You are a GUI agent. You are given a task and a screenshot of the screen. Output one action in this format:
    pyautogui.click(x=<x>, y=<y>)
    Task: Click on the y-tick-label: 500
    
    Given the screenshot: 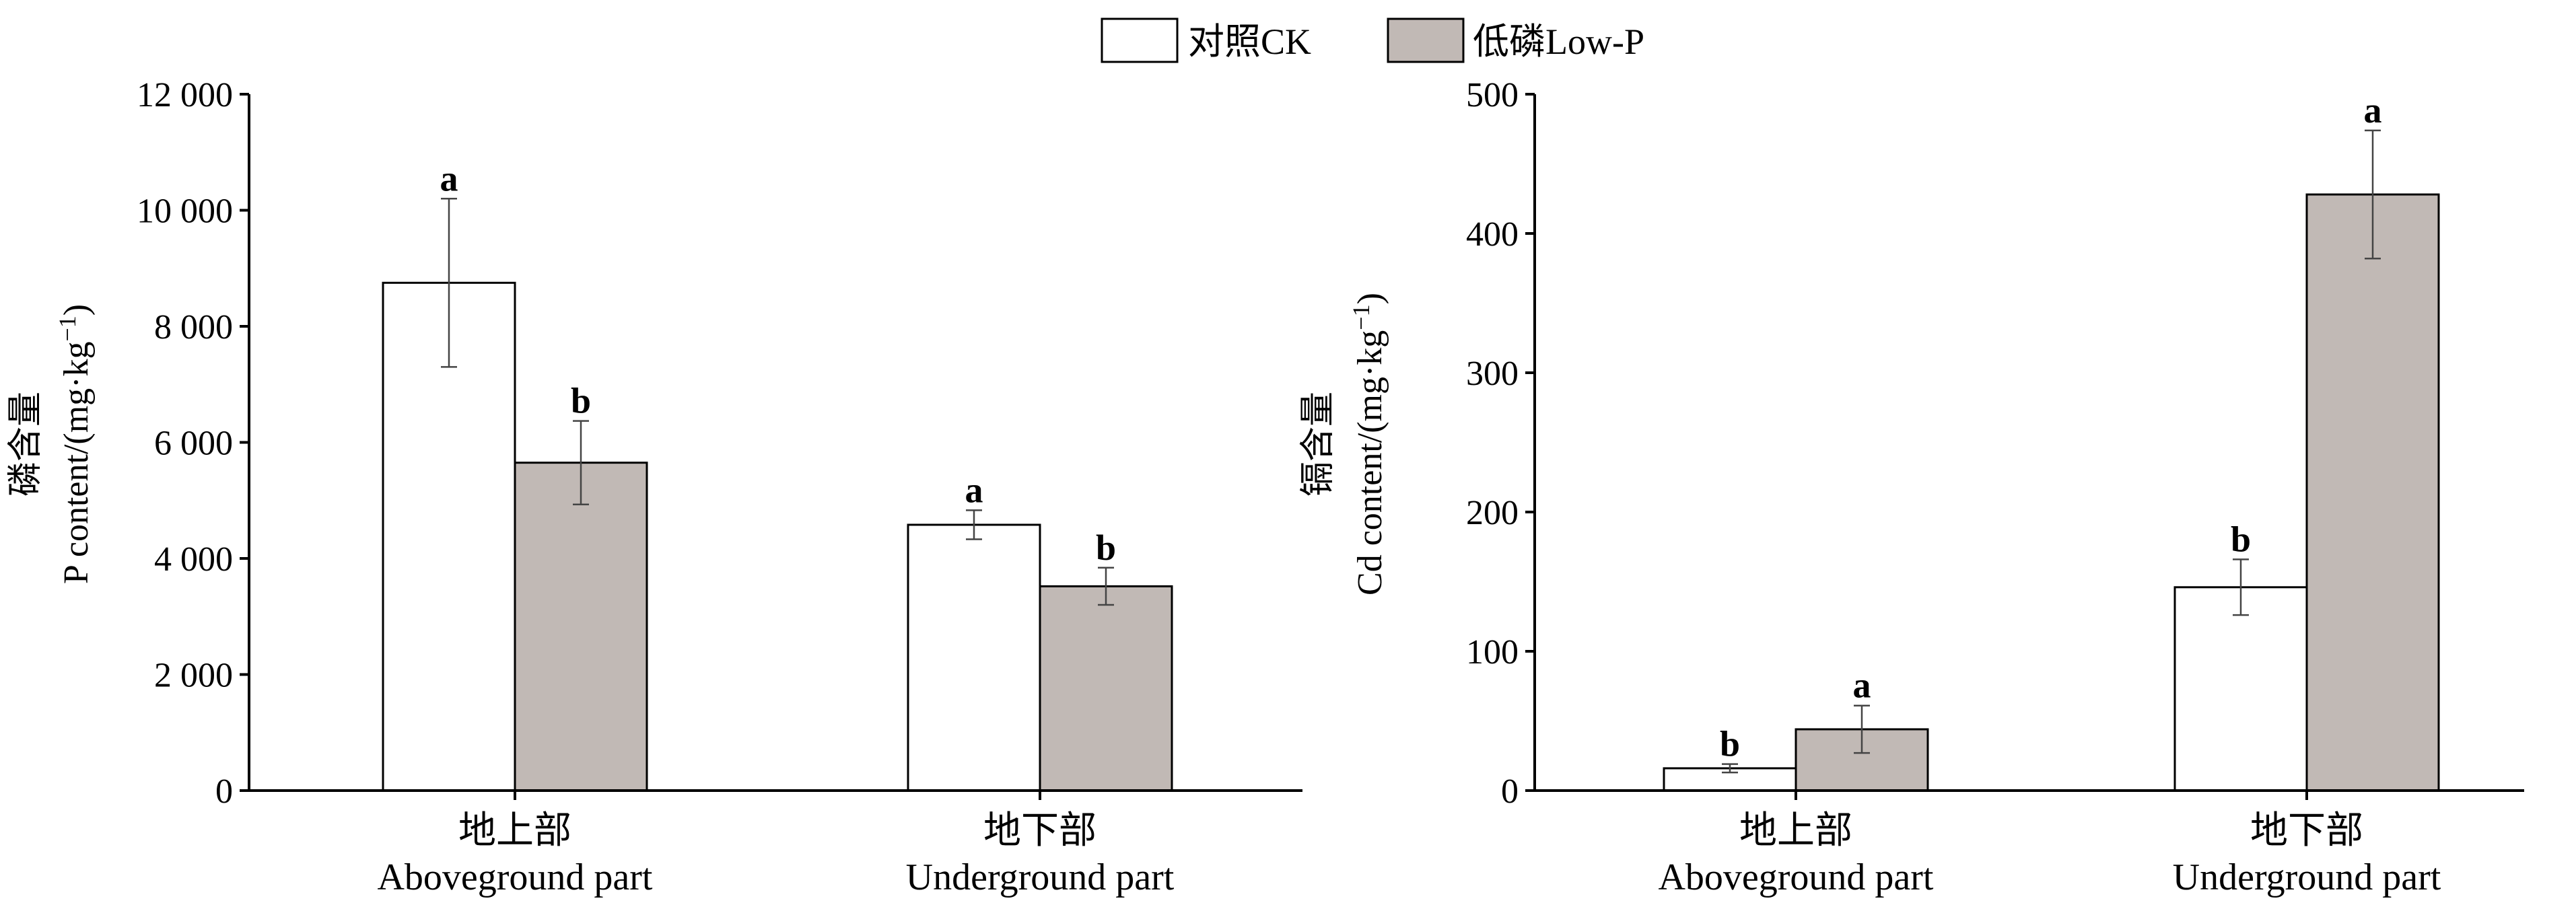 What is the action you would take?
    pyautogui.click(x=1492, y=95)
    